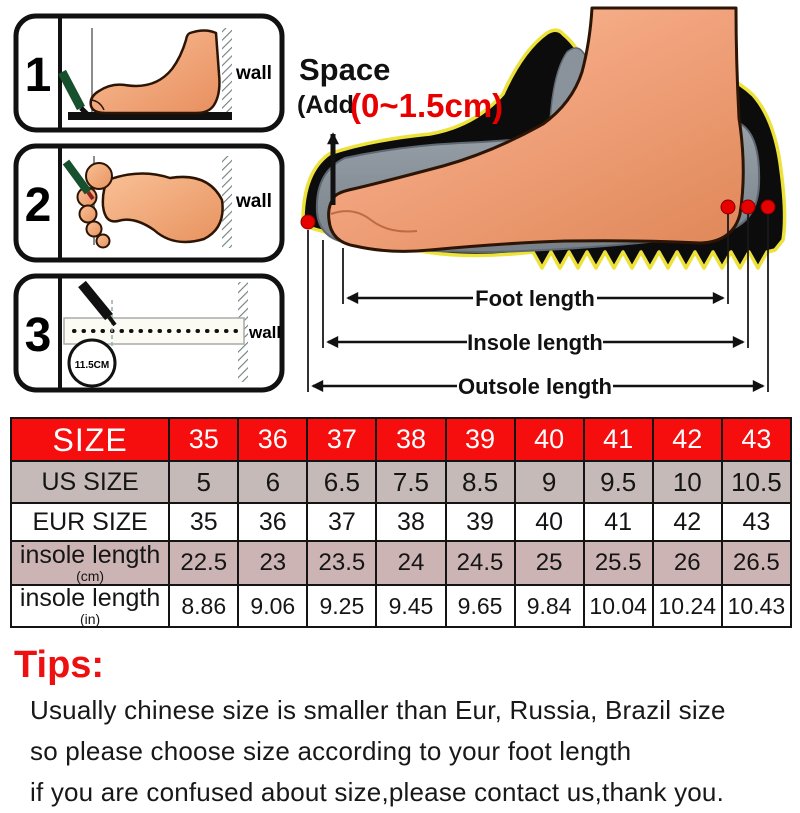  Describe the element at coordinates (426, 105) in the screenshot. I see `space-range-value: (0~1.5cm)` at that location.